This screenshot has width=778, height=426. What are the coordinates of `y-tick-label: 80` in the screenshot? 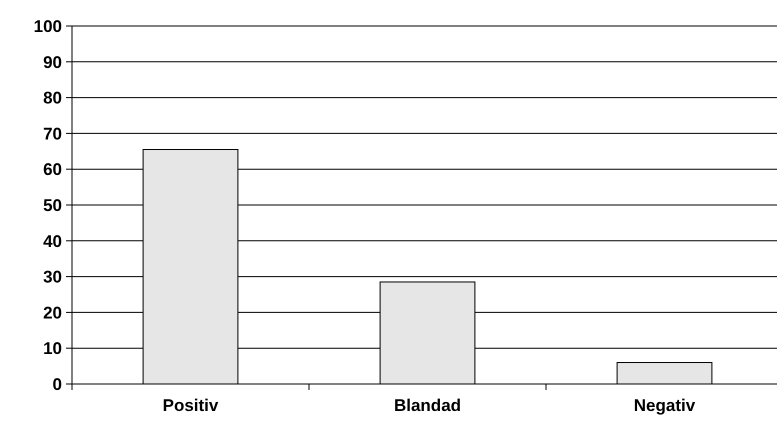 It's located at (52, 98).